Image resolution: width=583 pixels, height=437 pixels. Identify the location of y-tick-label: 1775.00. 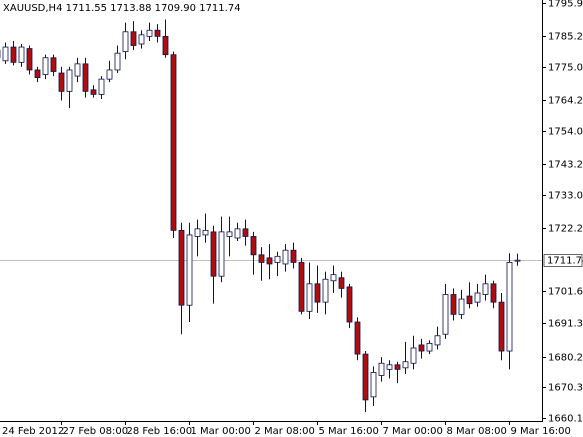
(565, 68).